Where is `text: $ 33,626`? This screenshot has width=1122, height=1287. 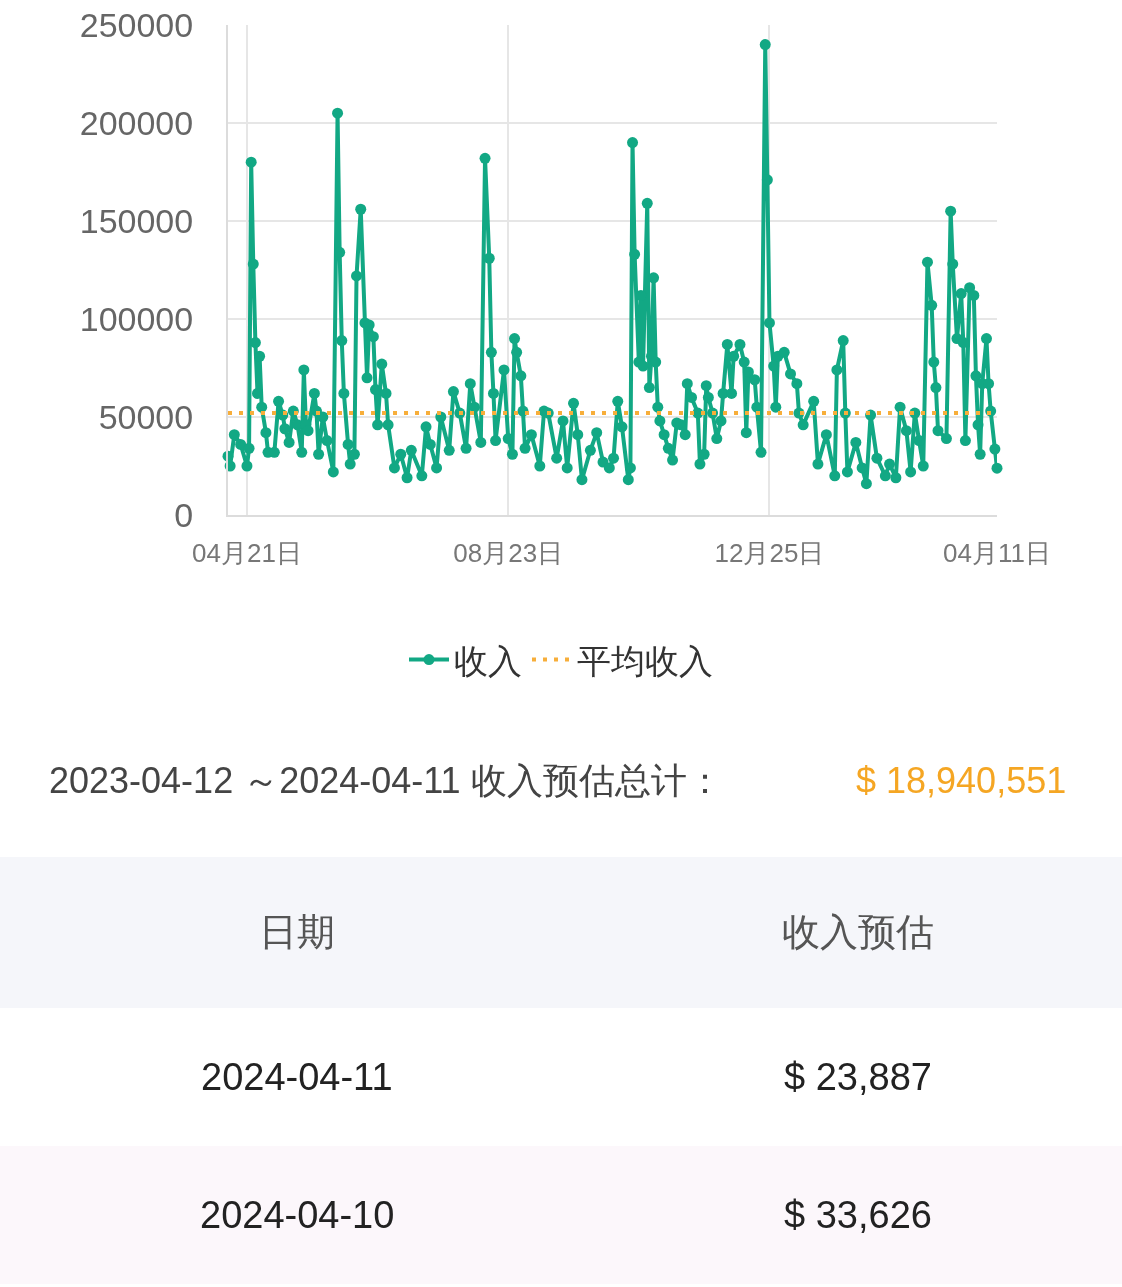 text: $ 33,626 is located at coordinates (858, 1215).